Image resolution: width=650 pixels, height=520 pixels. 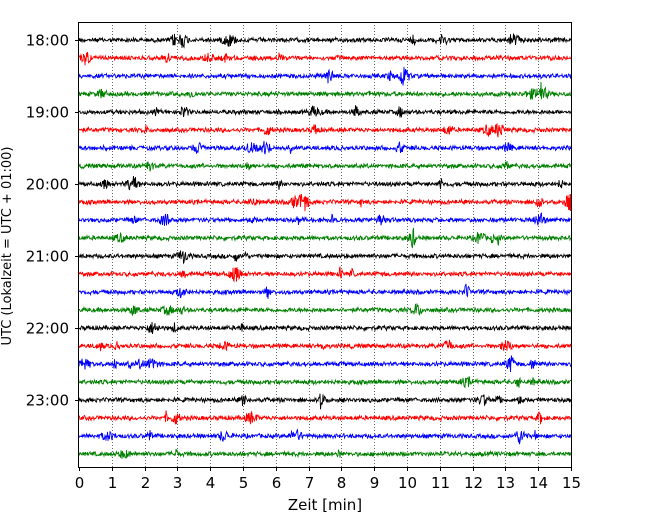 I want to click on x-tick-label: 13, so click(x=505, y=483).